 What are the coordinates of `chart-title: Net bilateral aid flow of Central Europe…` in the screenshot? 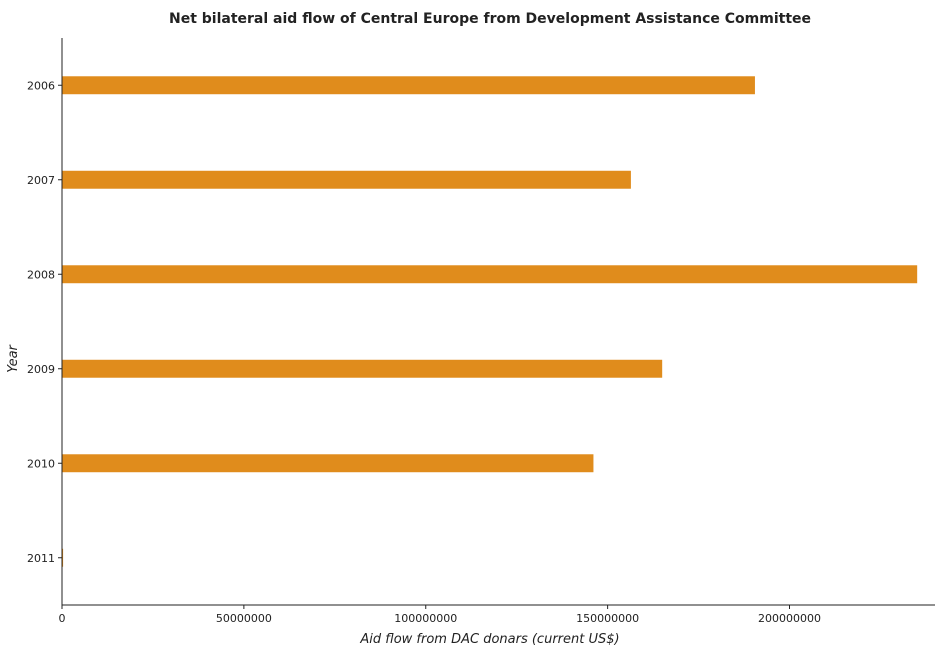 It's located at (490, 19).